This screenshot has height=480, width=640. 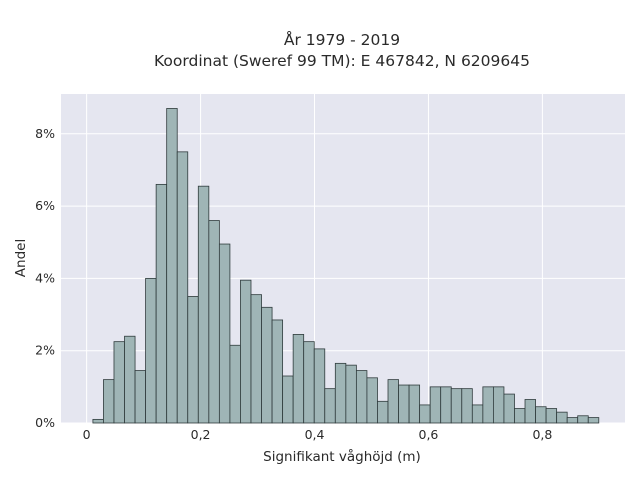 What do you see at coordinates (45, 422) in the screenshot?
I see `y-tick-label-0: 0%` at bounding box center [45, 422].